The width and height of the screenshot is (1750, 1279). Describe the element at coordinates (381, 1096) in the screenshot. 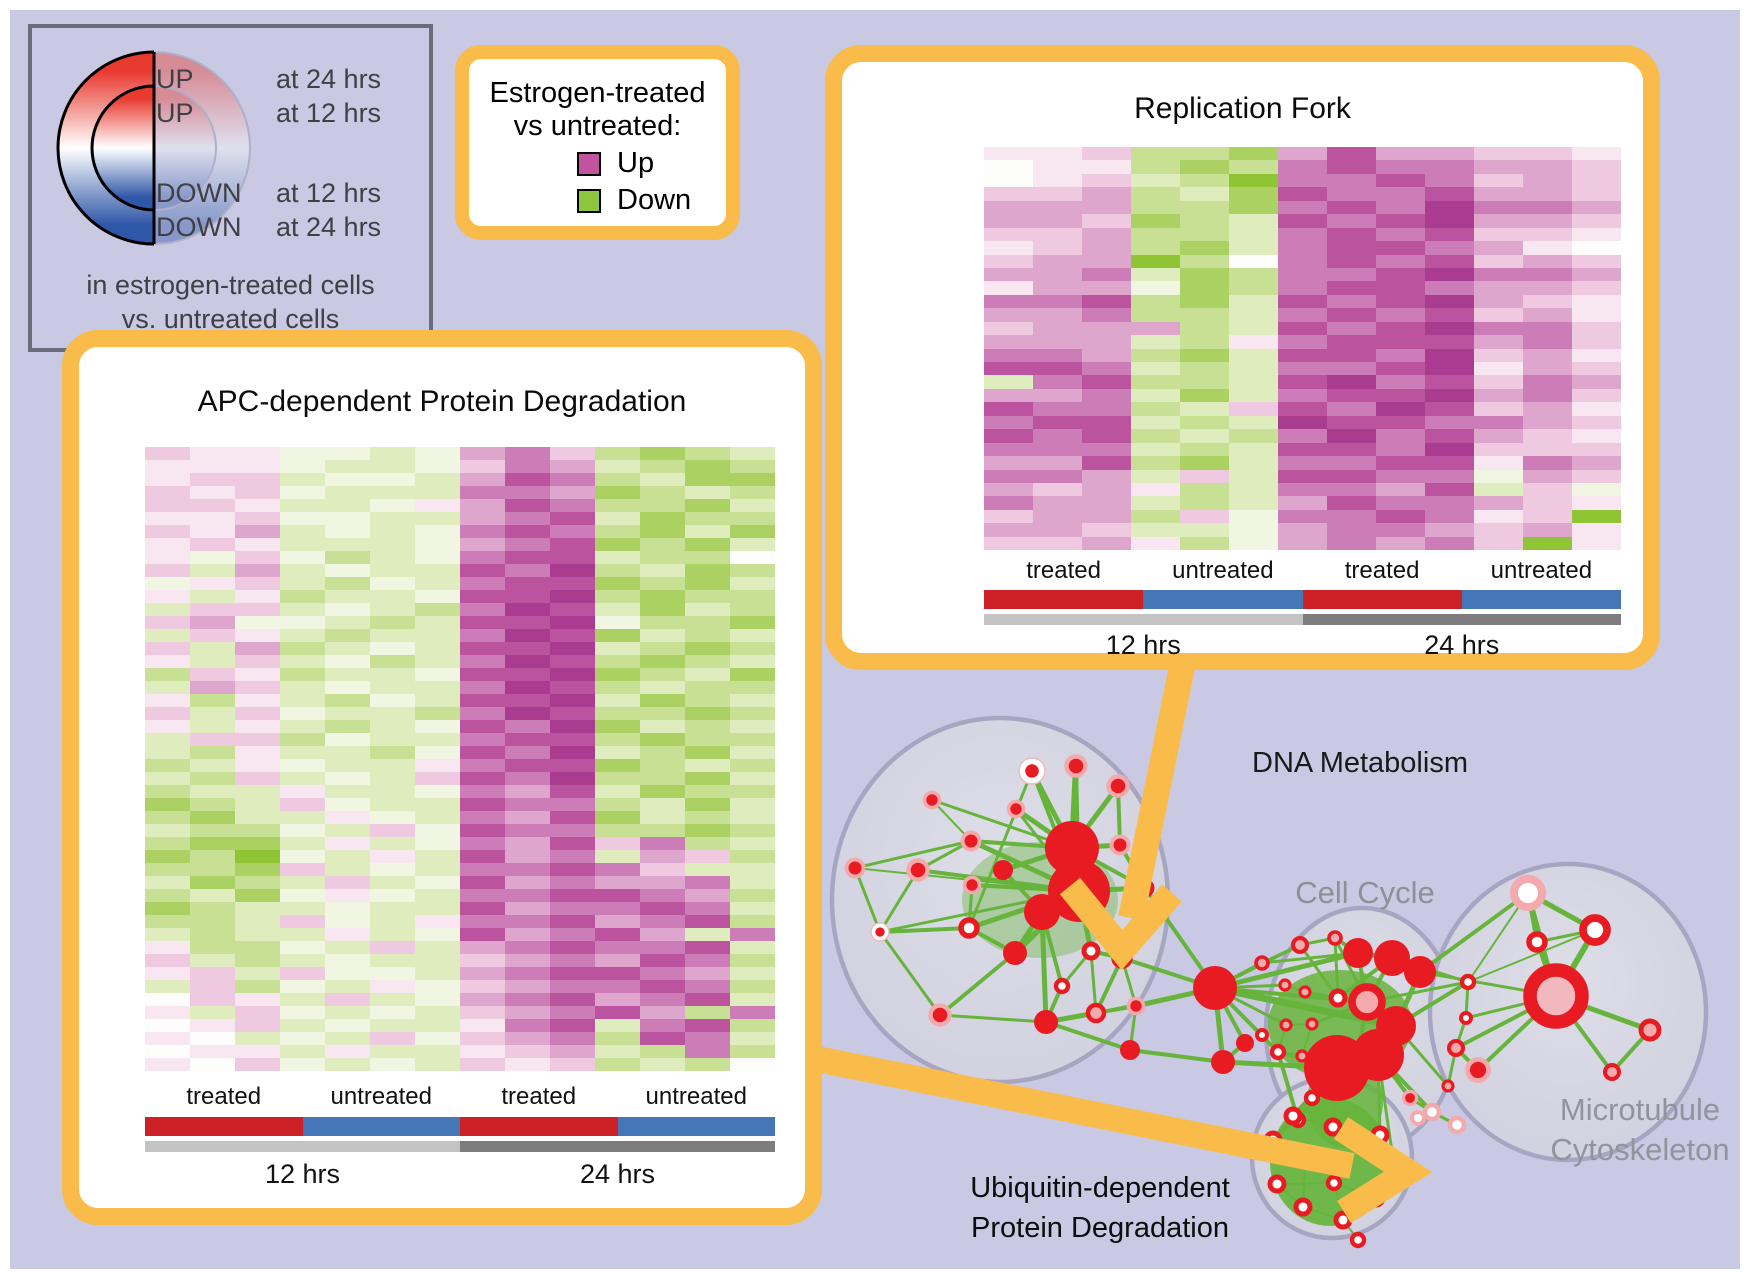

I see `condition-label-untreated-1: untreated` at that location.